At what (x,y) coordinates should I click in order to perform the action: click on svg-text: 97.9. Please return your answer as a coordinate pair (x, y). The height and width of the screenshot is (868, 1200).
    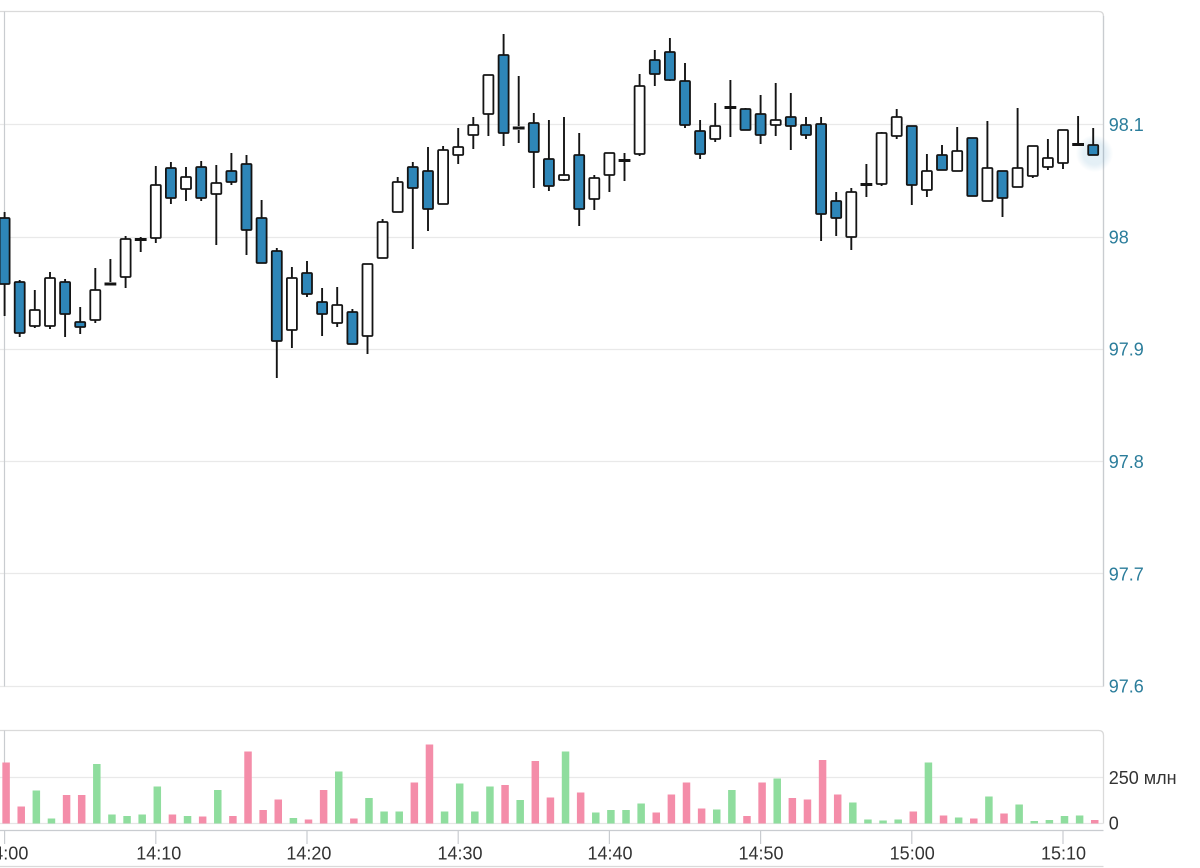
    Looking at the image, I should click on (1126, 350).